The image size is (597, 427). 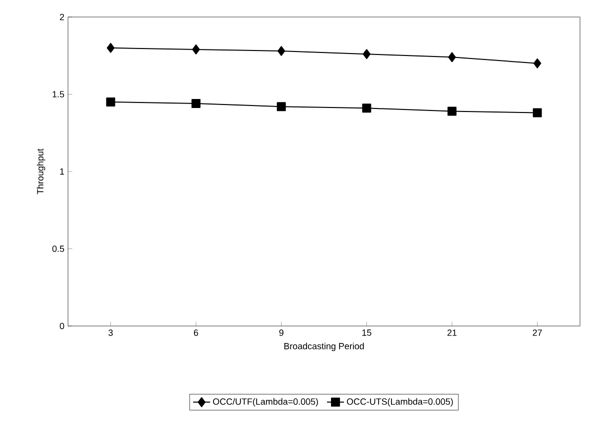 What do you see at coordinates (58, 249) in the screenshot?
I see `y-tick-label: 0.5` at bounding box center [58, 249].